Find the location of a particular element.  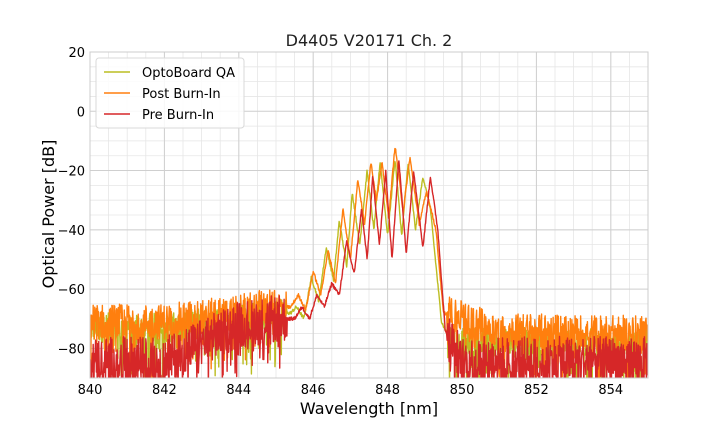

x-tick-label: 852 is located at coordinates (536, 390).